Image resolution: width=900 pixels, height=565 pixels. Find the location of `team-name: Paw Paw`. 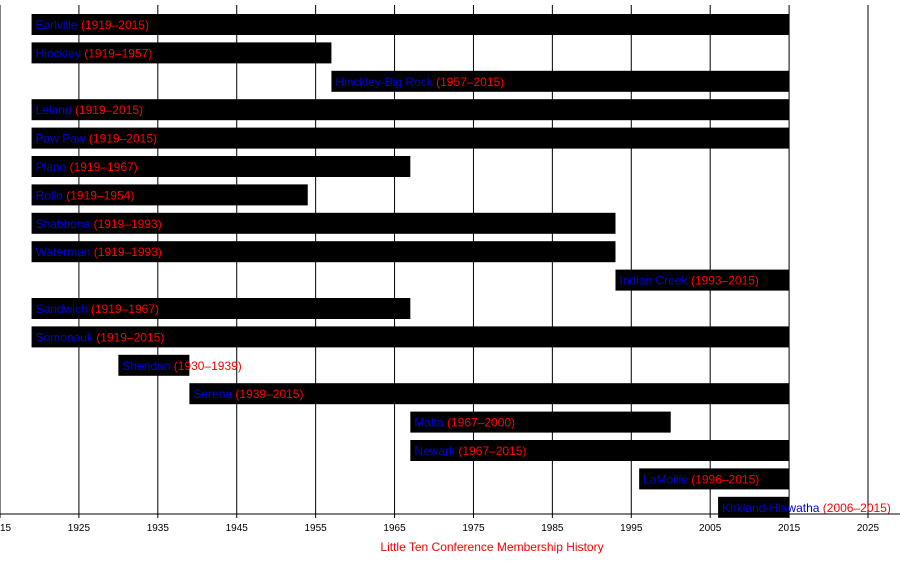

team-name: Paw Paw is located at coordinates (61, 139).